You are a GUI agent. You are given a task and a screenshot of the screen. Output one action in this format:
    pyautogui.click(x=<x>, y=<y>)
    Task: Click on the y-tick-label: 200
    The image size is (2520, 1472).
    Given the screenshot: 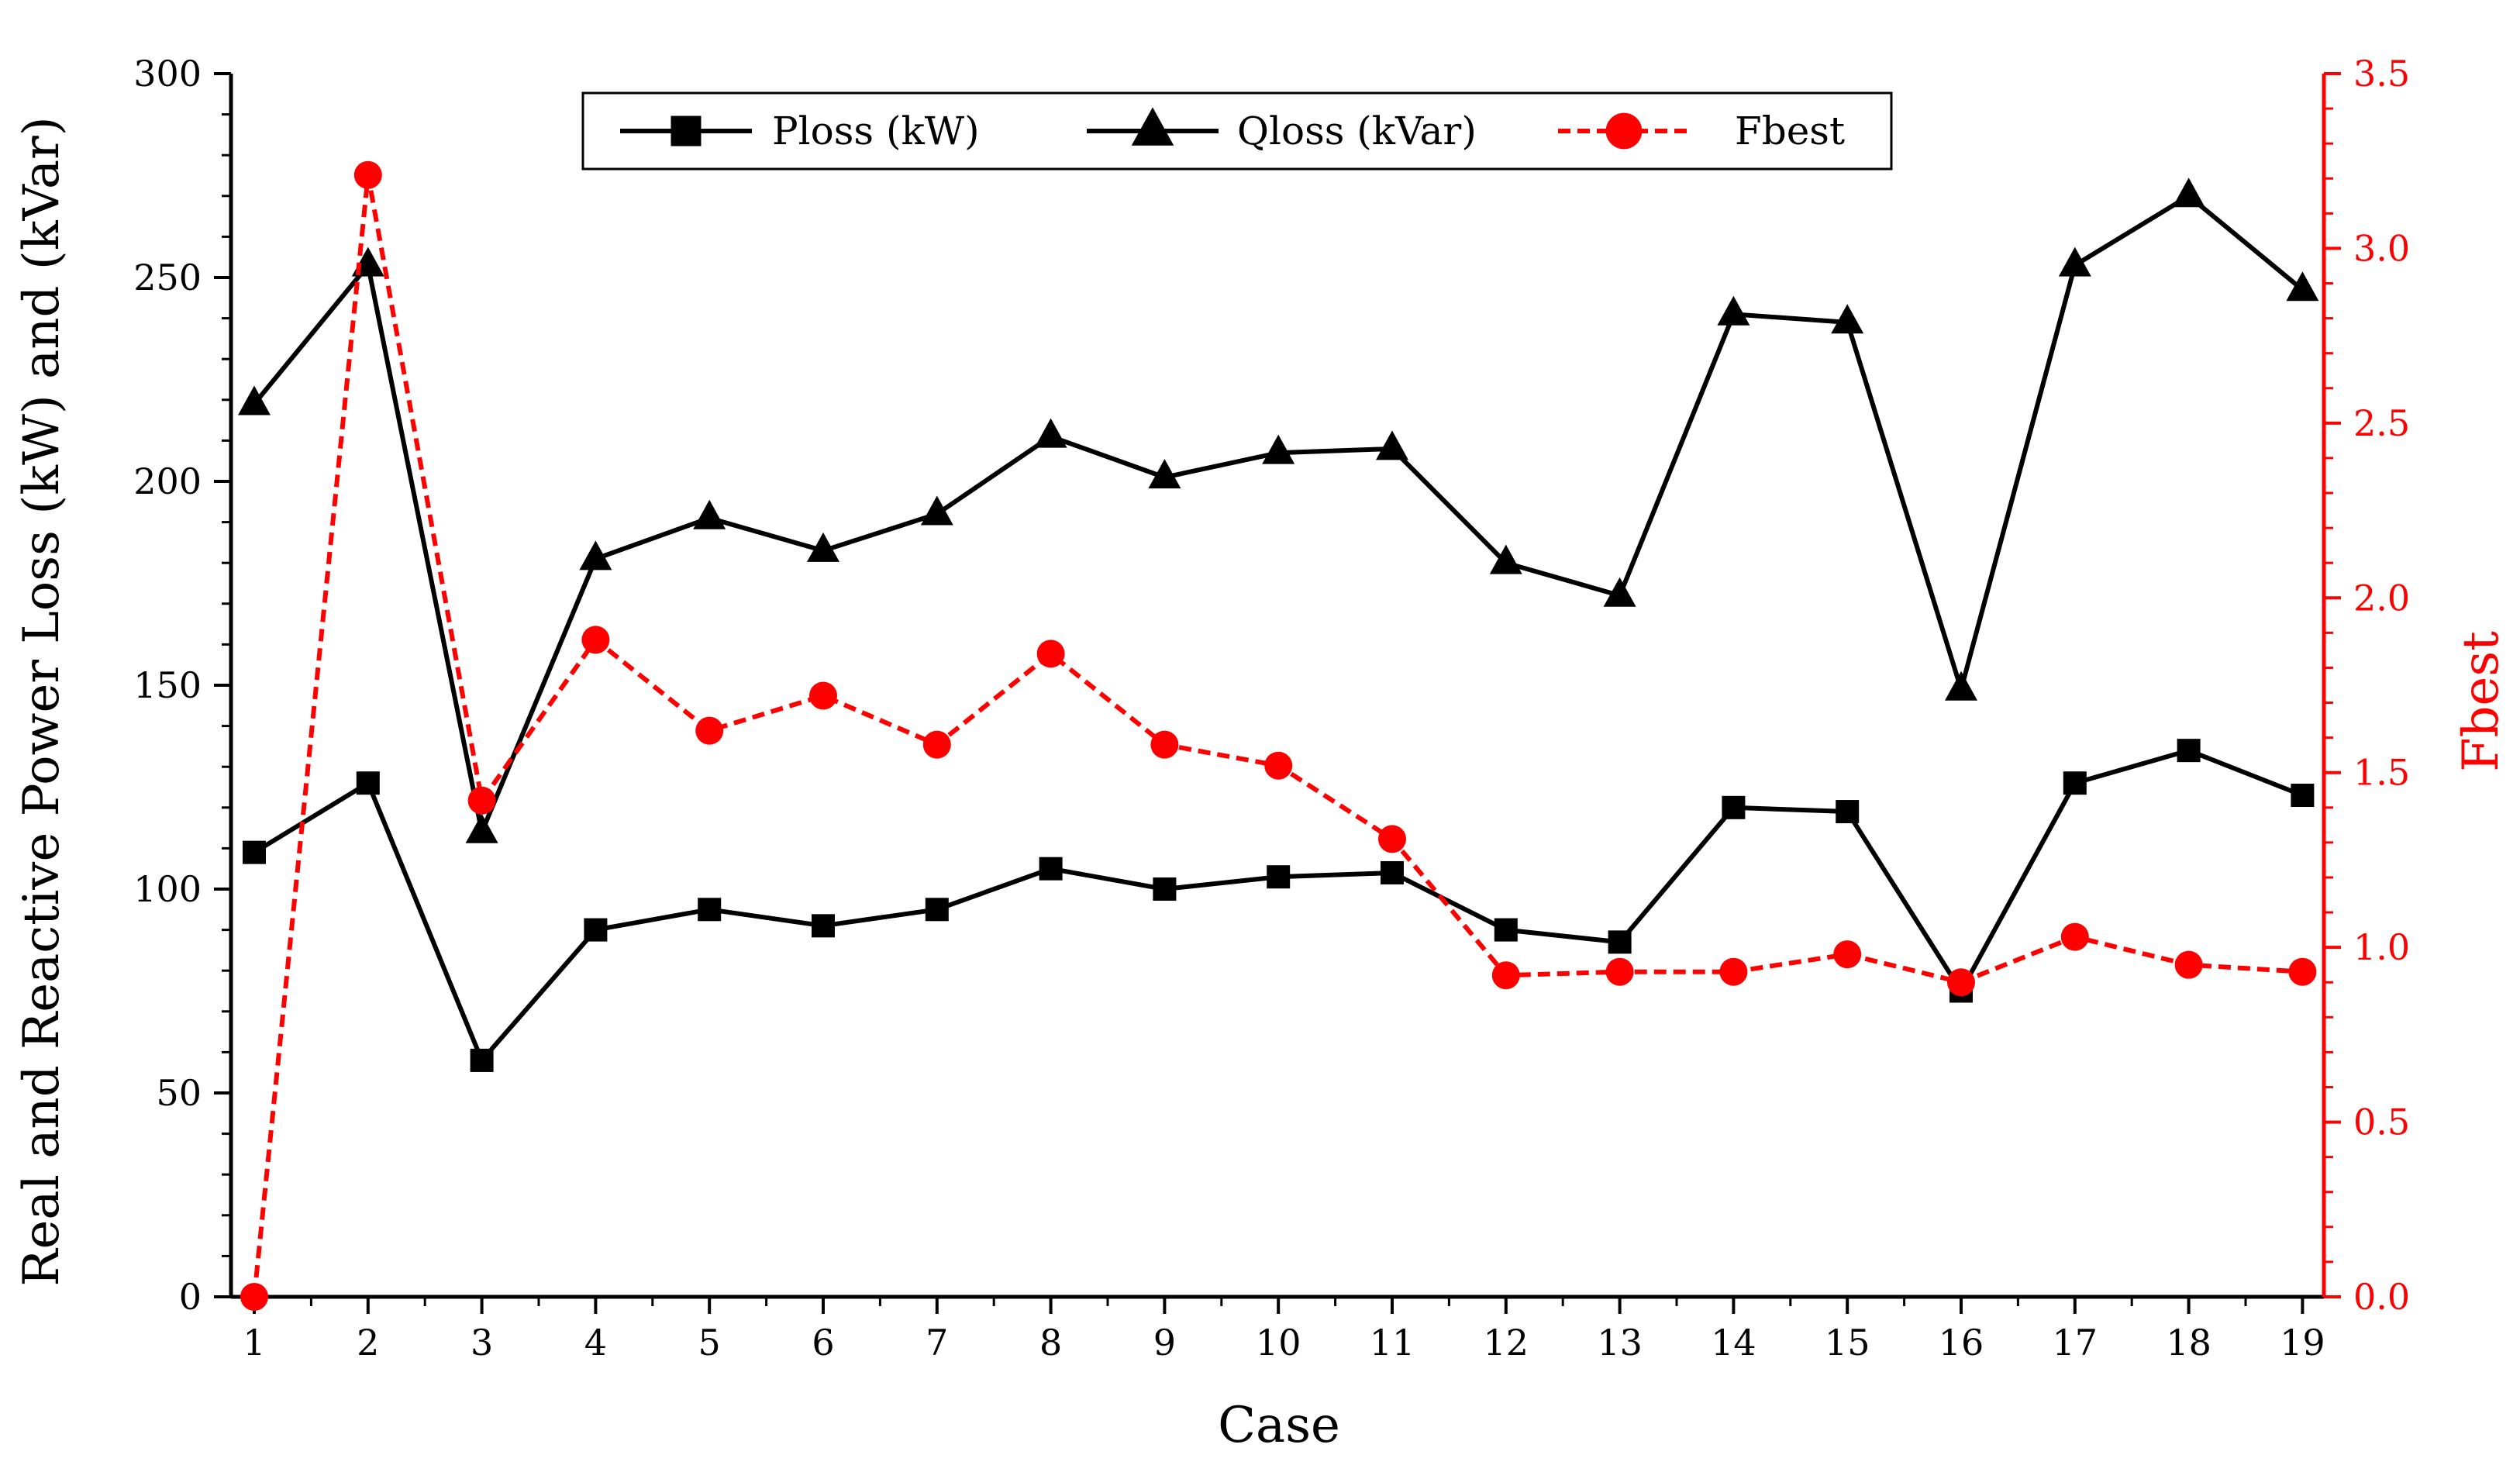 What is the action you would take?
    pyautogui.click(x=168, y=481)
    